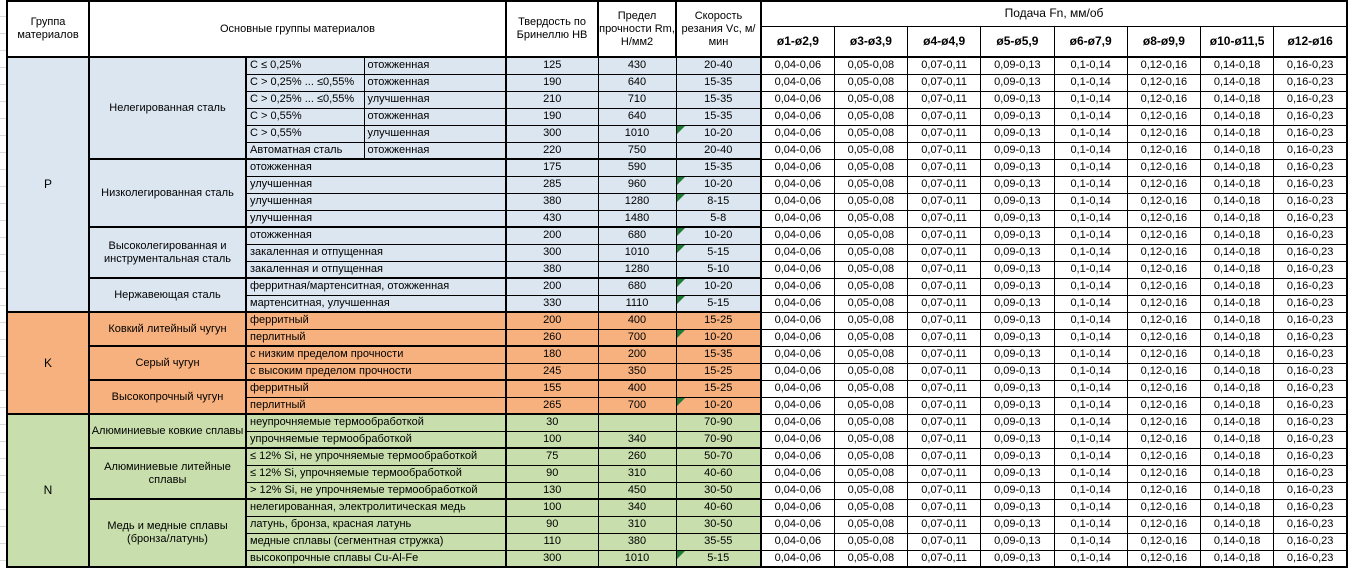 The width and height of the screenshot is (1356, 573). I want to click on group-cell: P, so click(48, 184).